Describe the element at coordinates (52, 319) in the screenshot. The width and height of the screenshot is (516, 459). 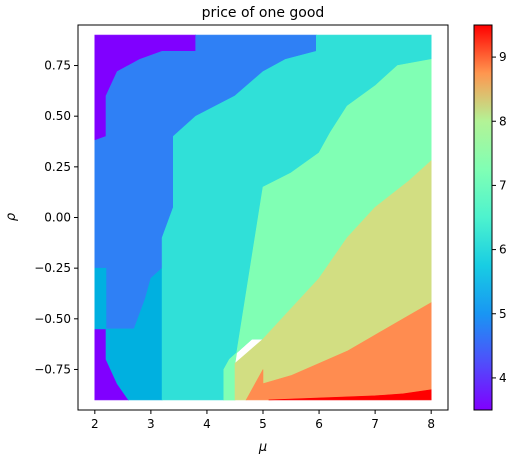
I see `y-tick-label: −0.50` at that location.